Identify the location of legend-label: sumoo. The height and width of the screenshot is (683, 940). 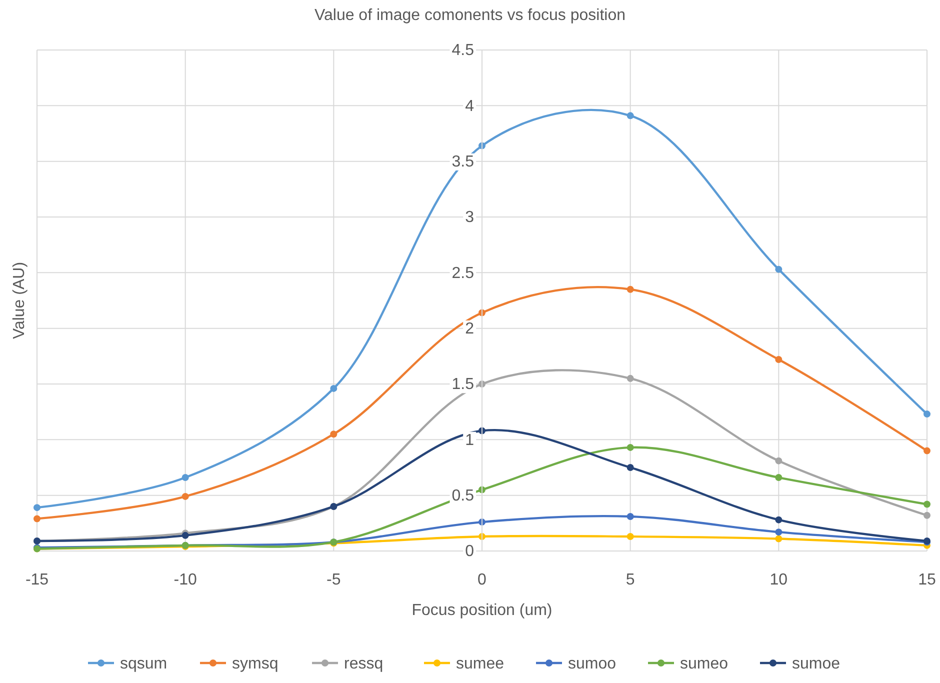
(592, 664).